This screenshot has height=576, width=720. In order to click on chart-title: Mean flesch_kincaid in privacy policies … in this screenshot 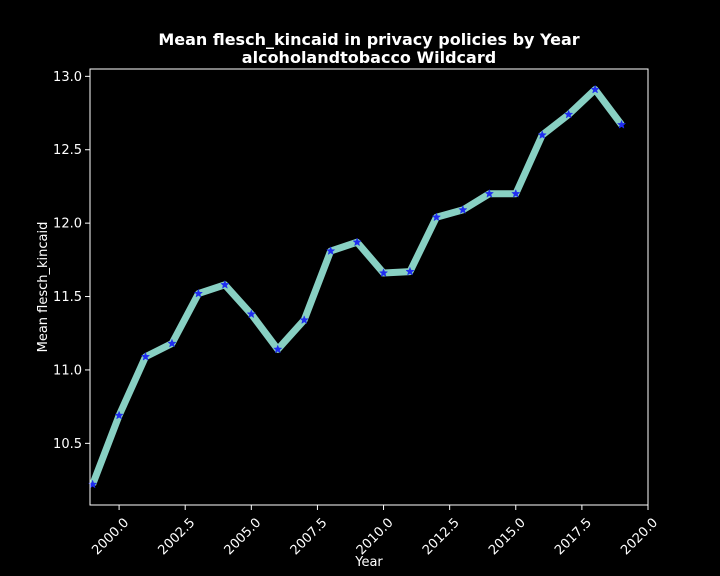, I will do `click(368, 39)`.